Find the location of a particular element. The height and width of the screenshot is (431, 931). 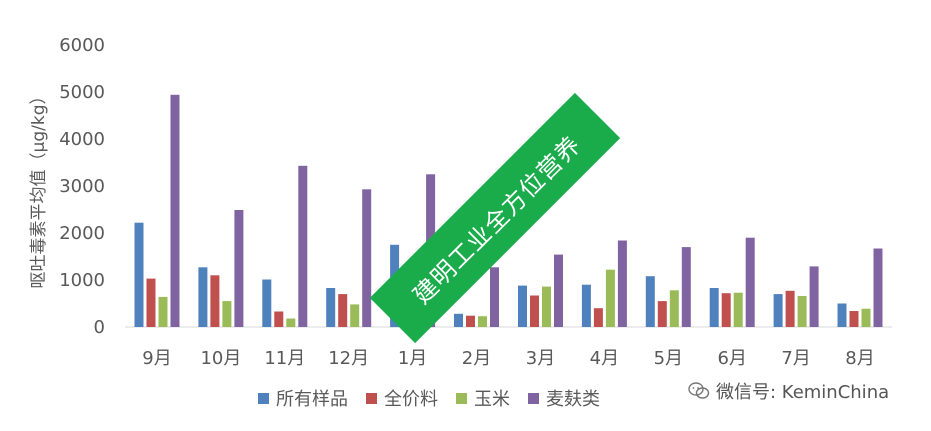

x-tick-label: 8月 is located at coordinates (859, 358).